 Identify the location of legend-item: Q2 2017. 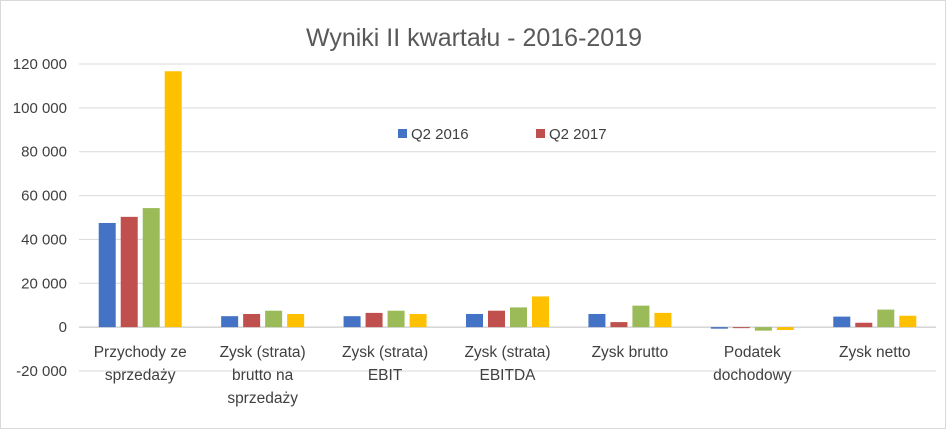
(571, 134).